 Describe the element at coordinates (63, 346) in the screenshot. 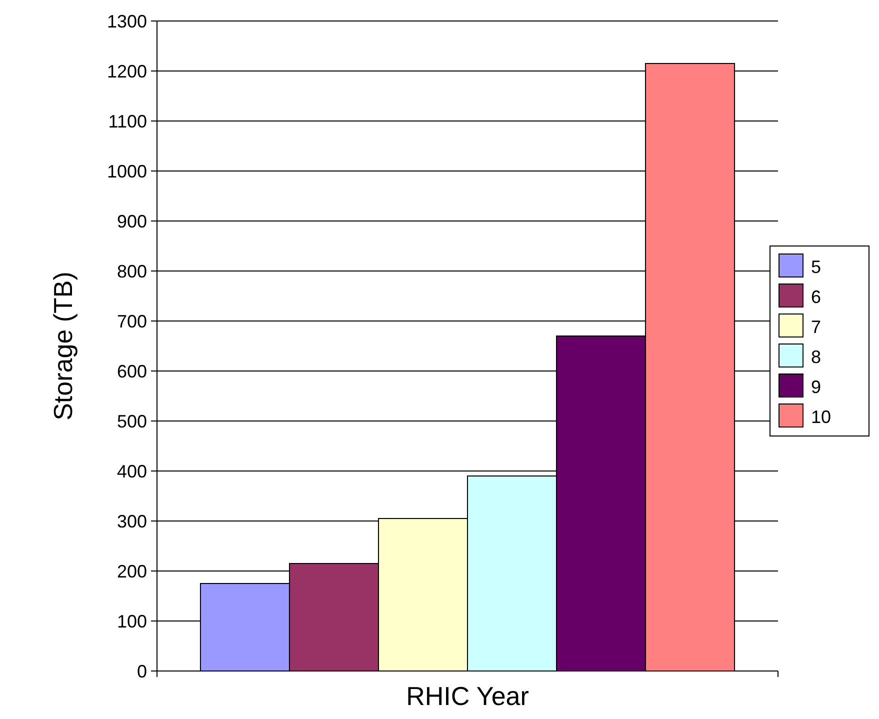

I see `y-axis-title: Storage (TB)` at that location.